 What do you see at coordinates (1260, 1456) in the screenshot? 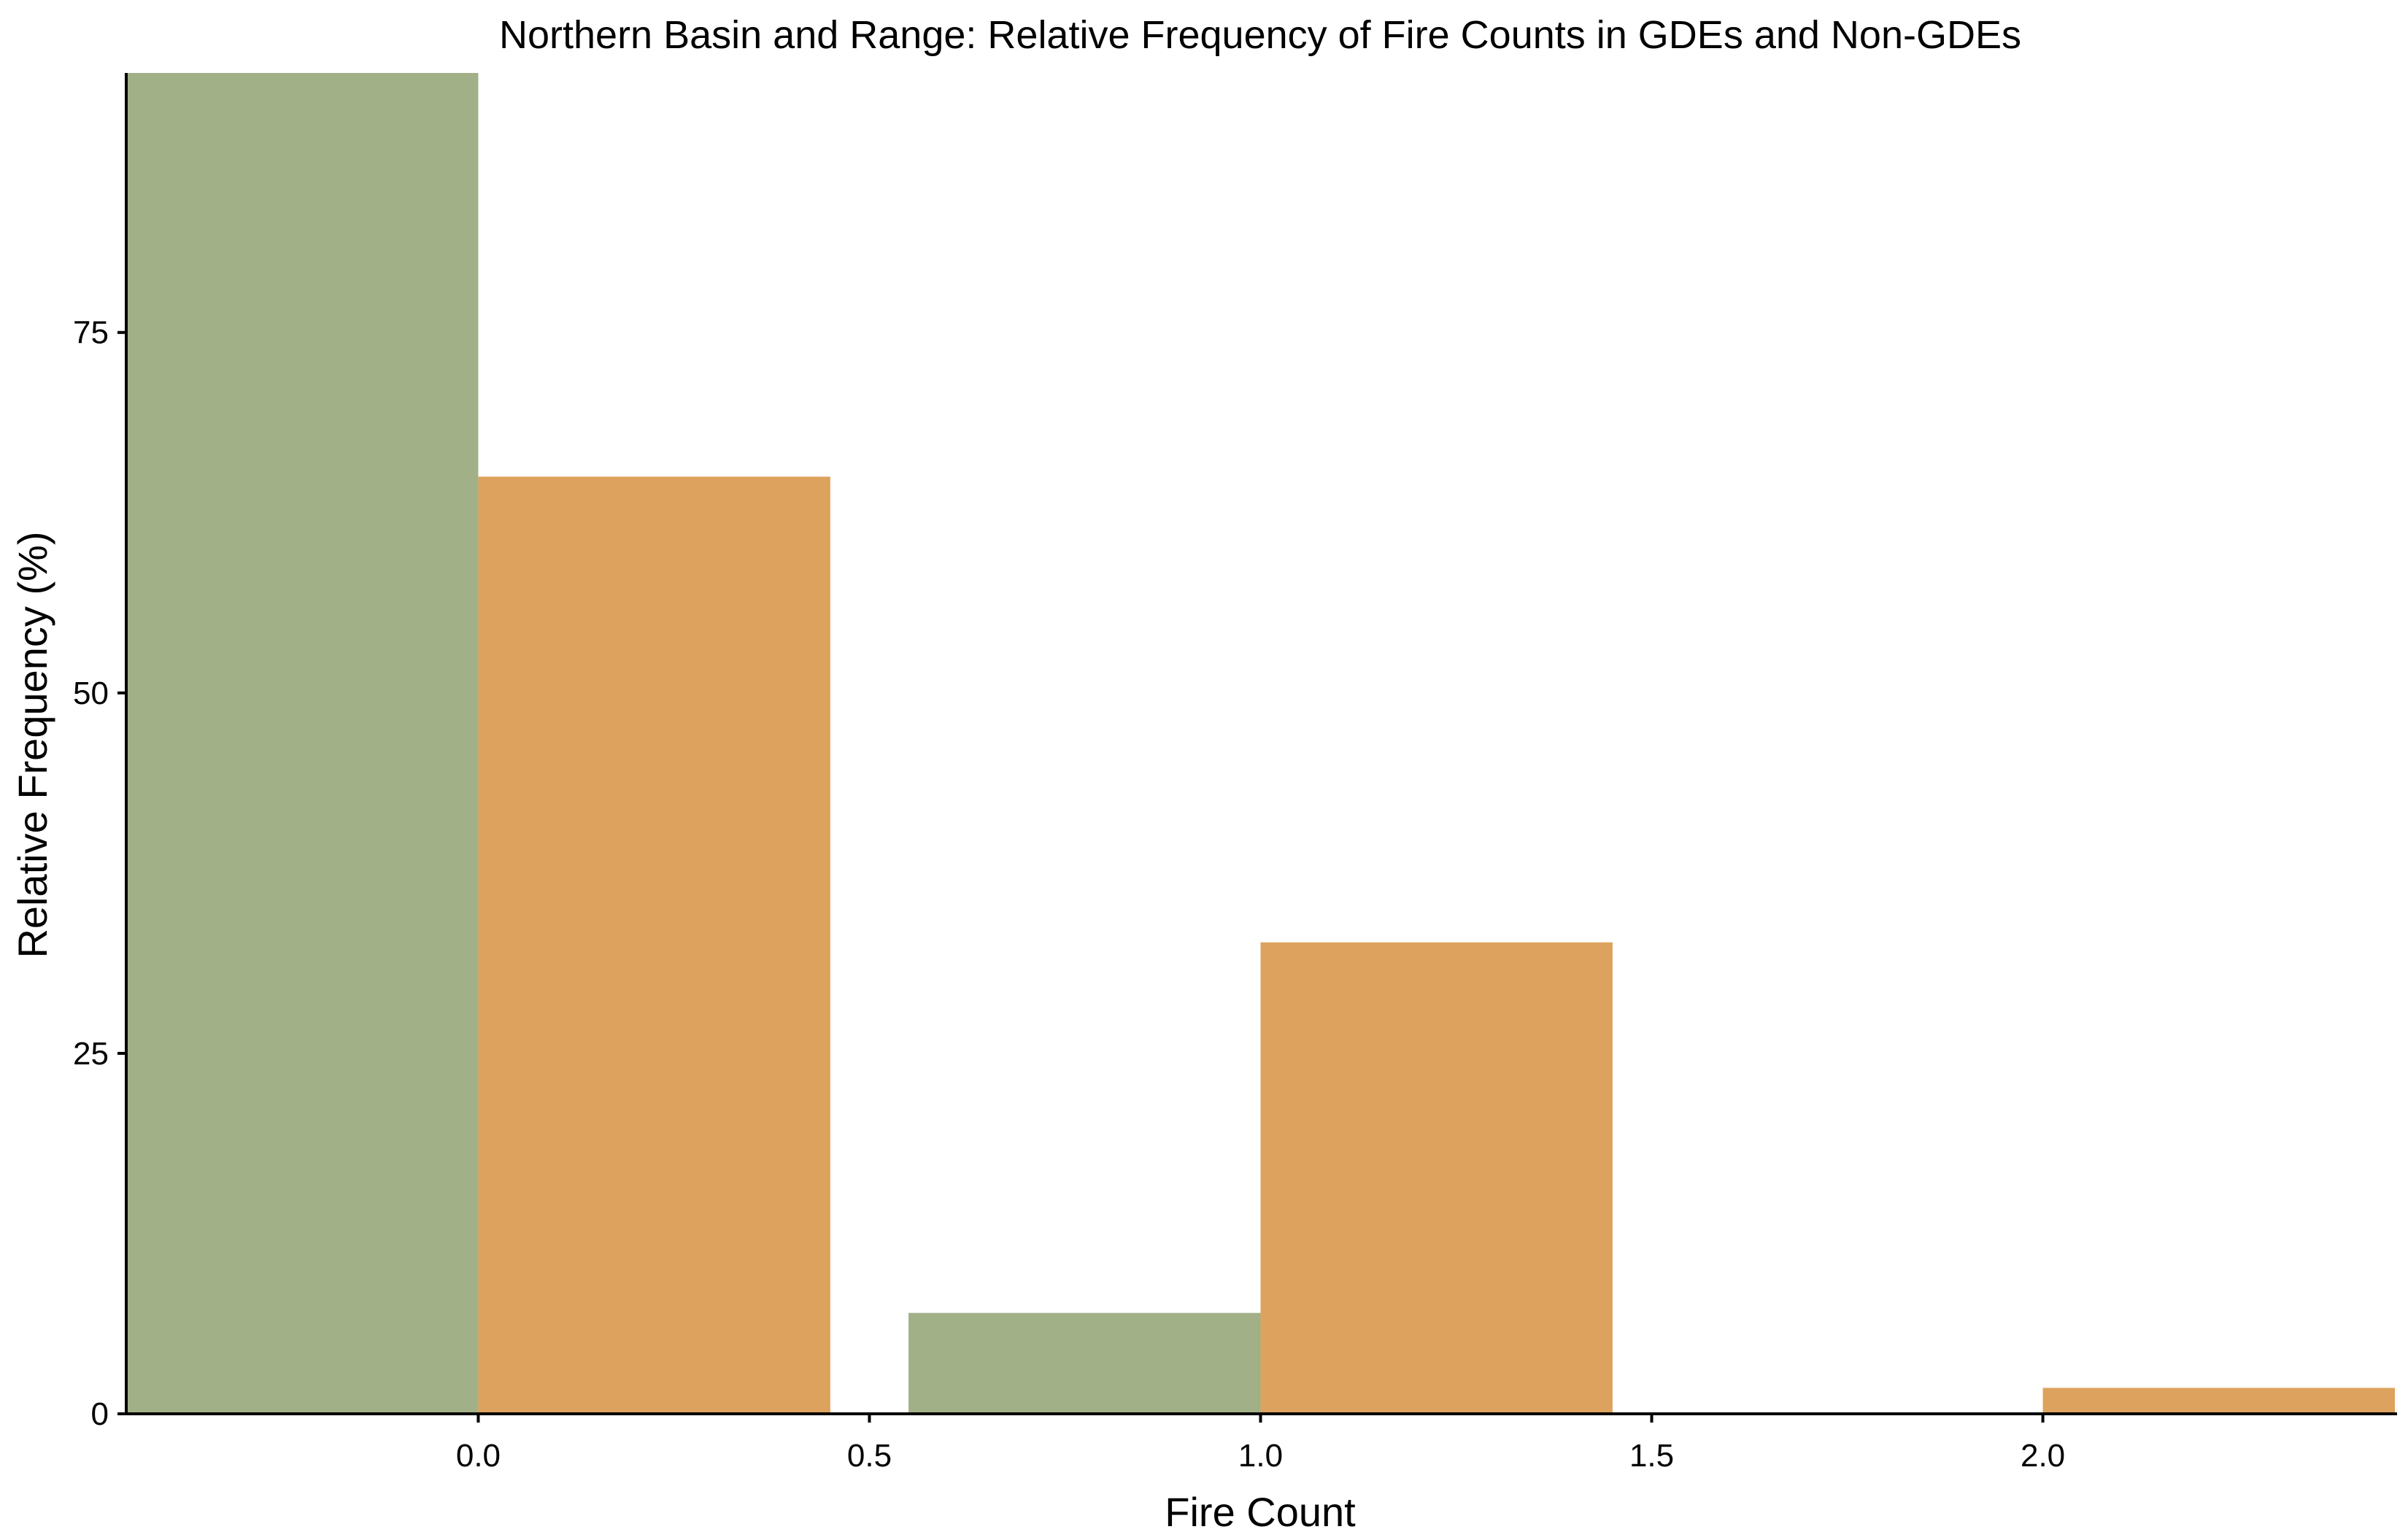
I see `x-tick-label-2: 1.0` at bounding box center [1260, 1456].